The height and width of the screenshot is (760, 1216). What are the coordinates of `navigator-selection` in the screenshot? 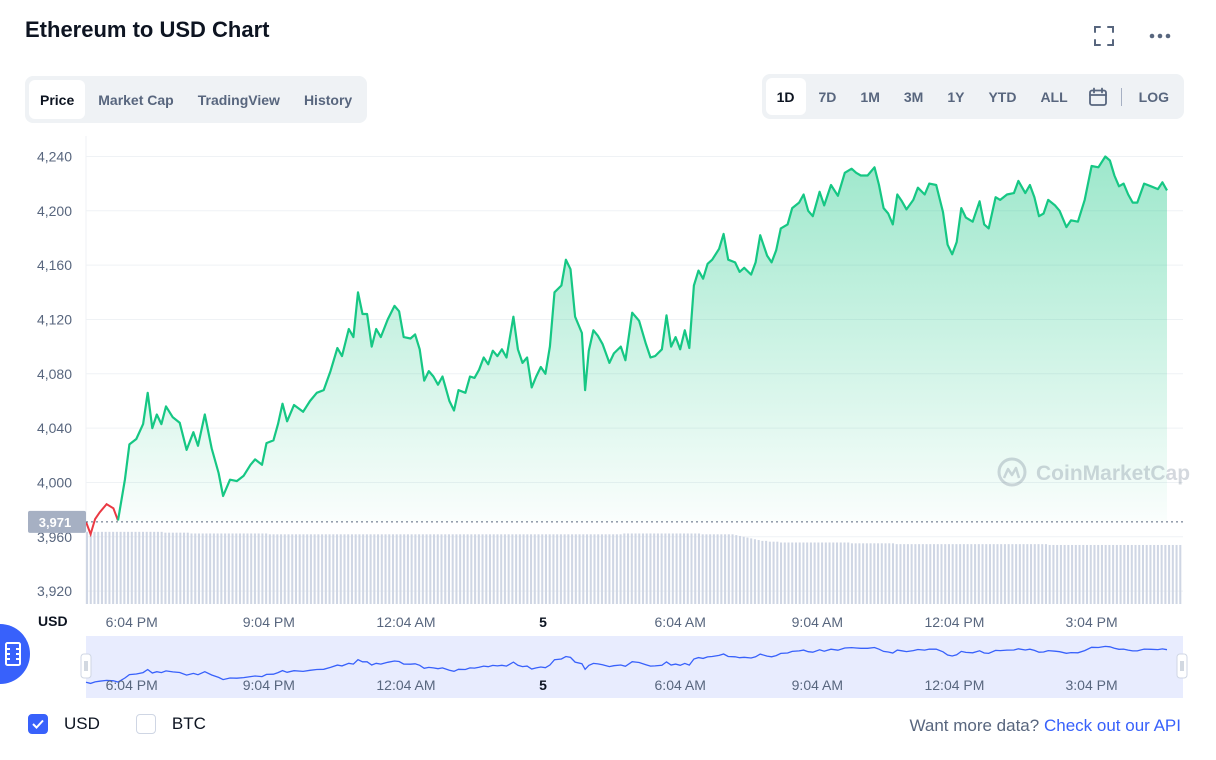 It's located at (634, 667).